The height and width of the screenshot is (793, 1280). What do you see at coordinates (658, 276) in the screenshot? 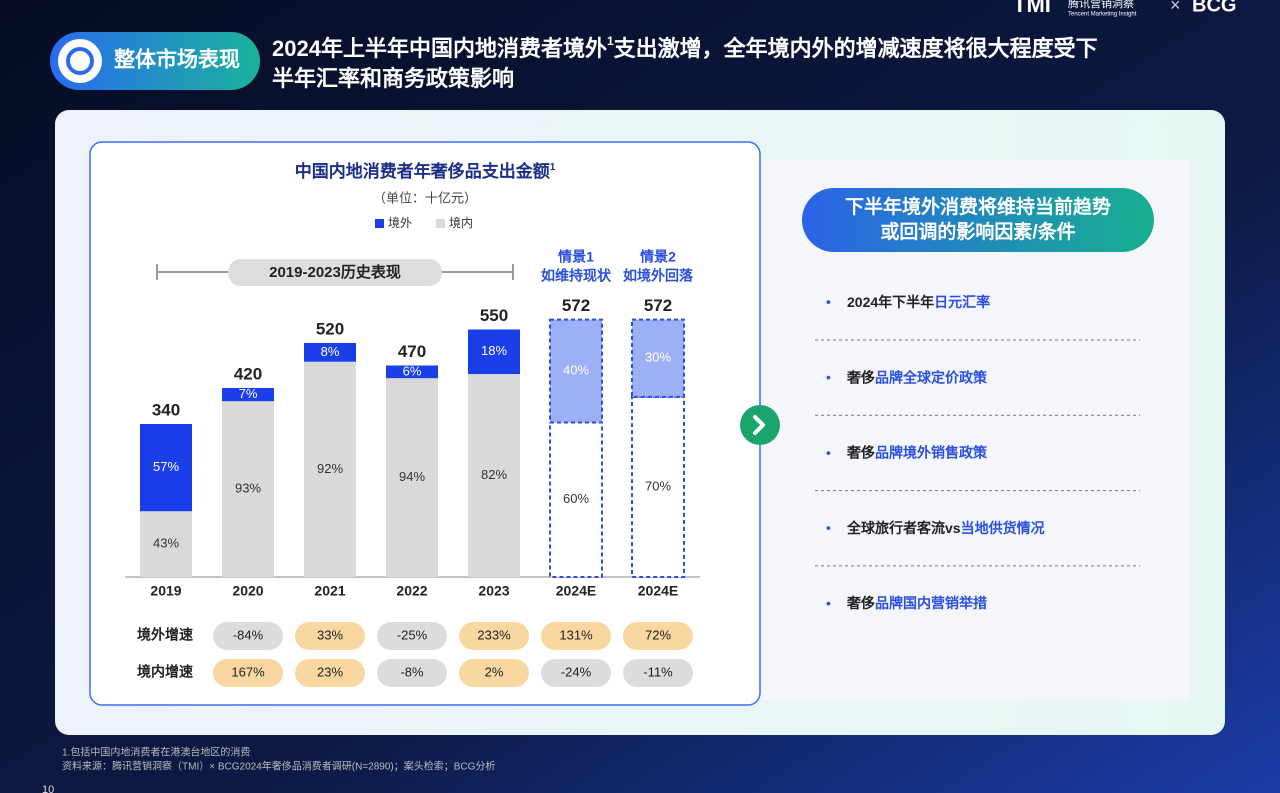
I see `scenario-subtitle: 如境外回落` at bounding box center [658, 276].